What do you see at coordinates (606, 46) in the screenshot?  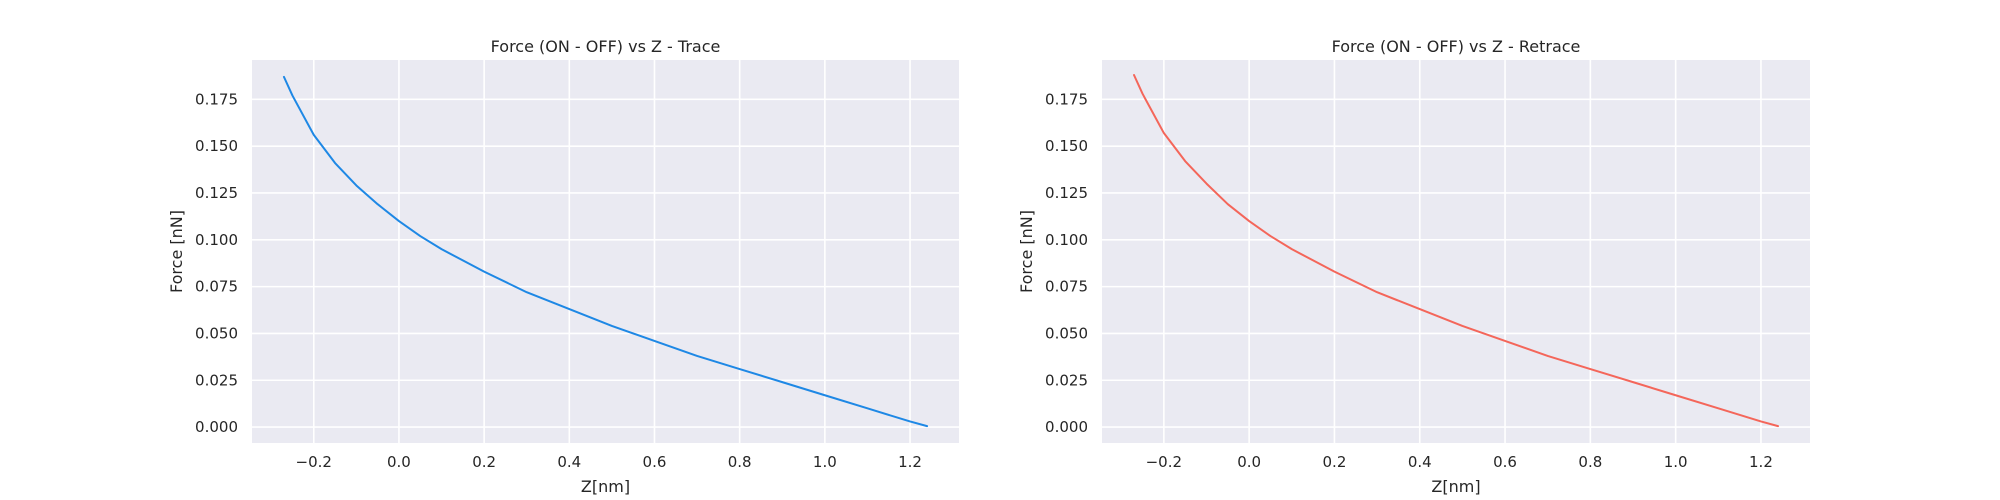 I see `chart-title: Force (ON - OFF) vs Z - Trace` at bounding box center [606, 46].